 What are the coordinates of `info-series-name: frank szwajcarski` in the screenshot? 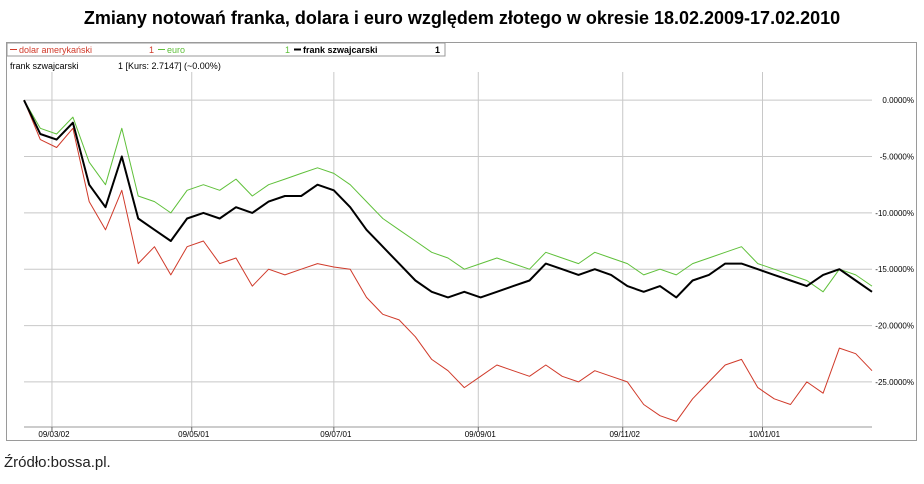 It's located at (44, 66).